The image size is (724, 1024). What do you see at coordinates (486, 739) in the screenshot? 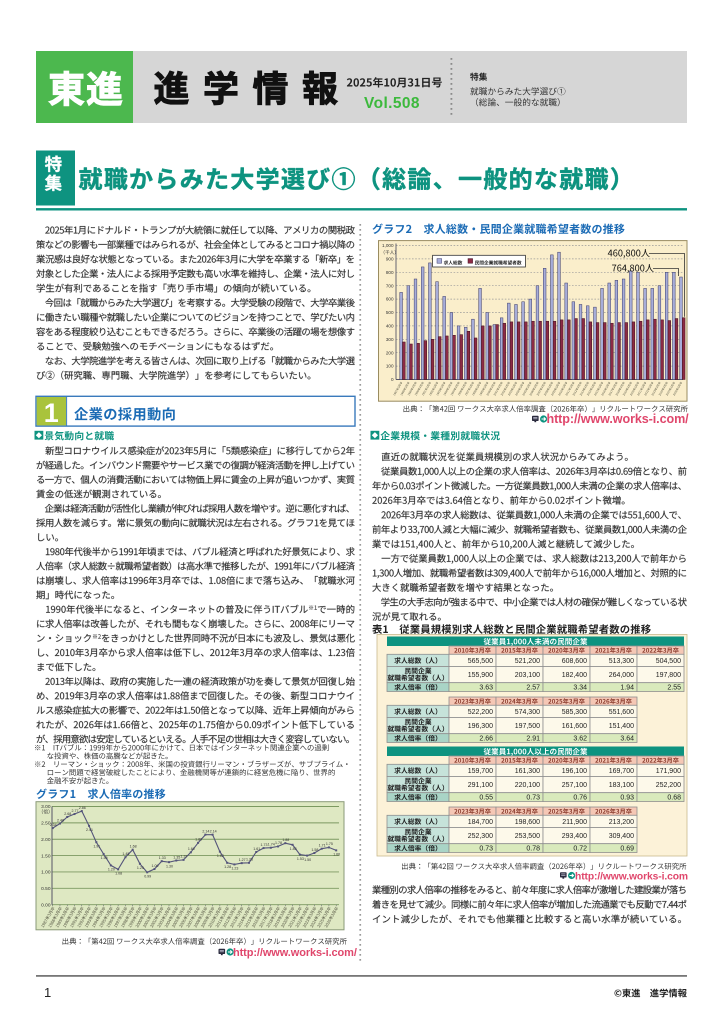
I see `svg-text: 2.66` at bounding box center [486, 739].